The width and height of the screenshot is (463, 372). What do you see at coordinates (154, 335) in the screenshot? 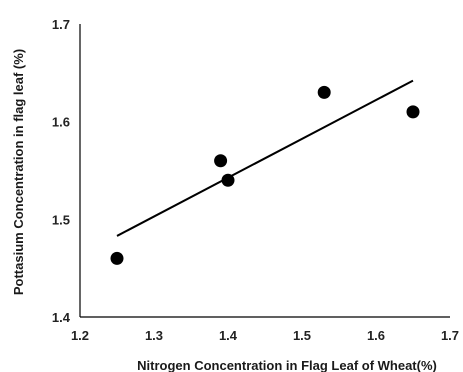
I see `x-tick-label: 1.3` at bounding box center [154, 335].